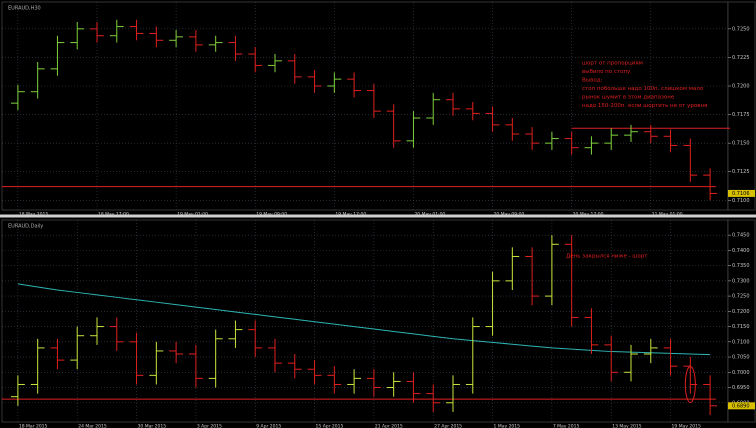 The width and height of the screenshot is (756, 428). Describe the element at coordinates (271, 215) in the screenshot. I see `x-tick-label: 19 May 09:00` at that location.